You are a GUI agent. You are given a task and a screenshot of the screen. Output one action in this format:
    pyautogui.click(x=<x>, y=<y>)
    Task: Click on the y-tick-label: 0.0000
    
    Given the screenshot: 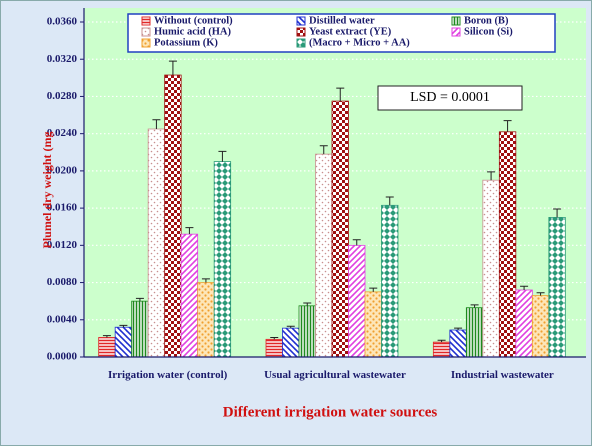 What is the action you would take?
    pyautogui.click(x=62, y=357)
    